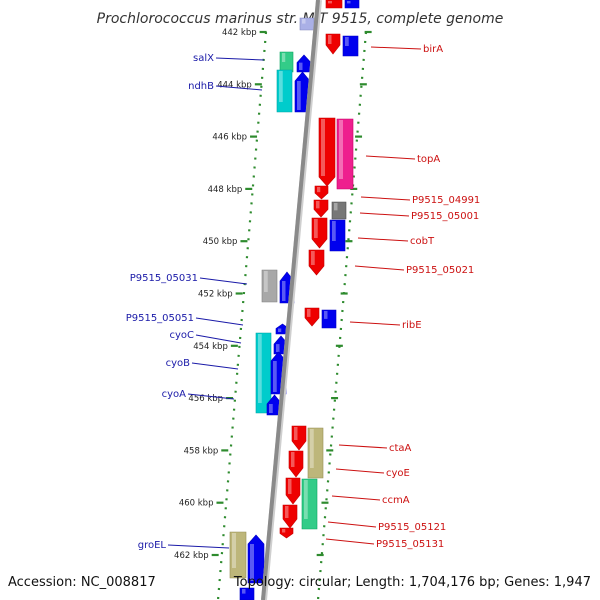  Describe the element at coordinates (398, 473) in the screenshot. I see `gene-label-cyoE: cyoE` at that location.